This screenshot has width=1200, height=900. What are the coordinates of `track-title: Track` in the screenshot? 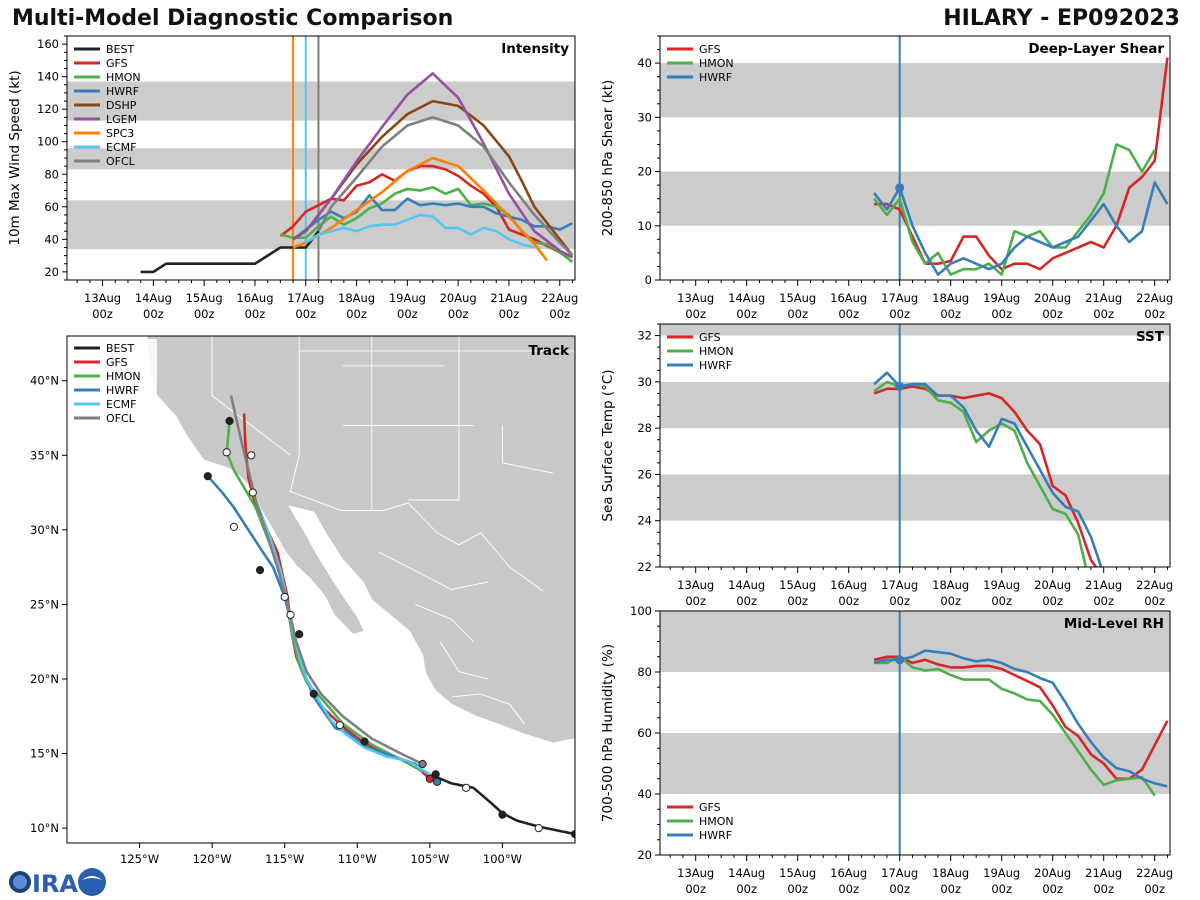 It's located at (549, 351).